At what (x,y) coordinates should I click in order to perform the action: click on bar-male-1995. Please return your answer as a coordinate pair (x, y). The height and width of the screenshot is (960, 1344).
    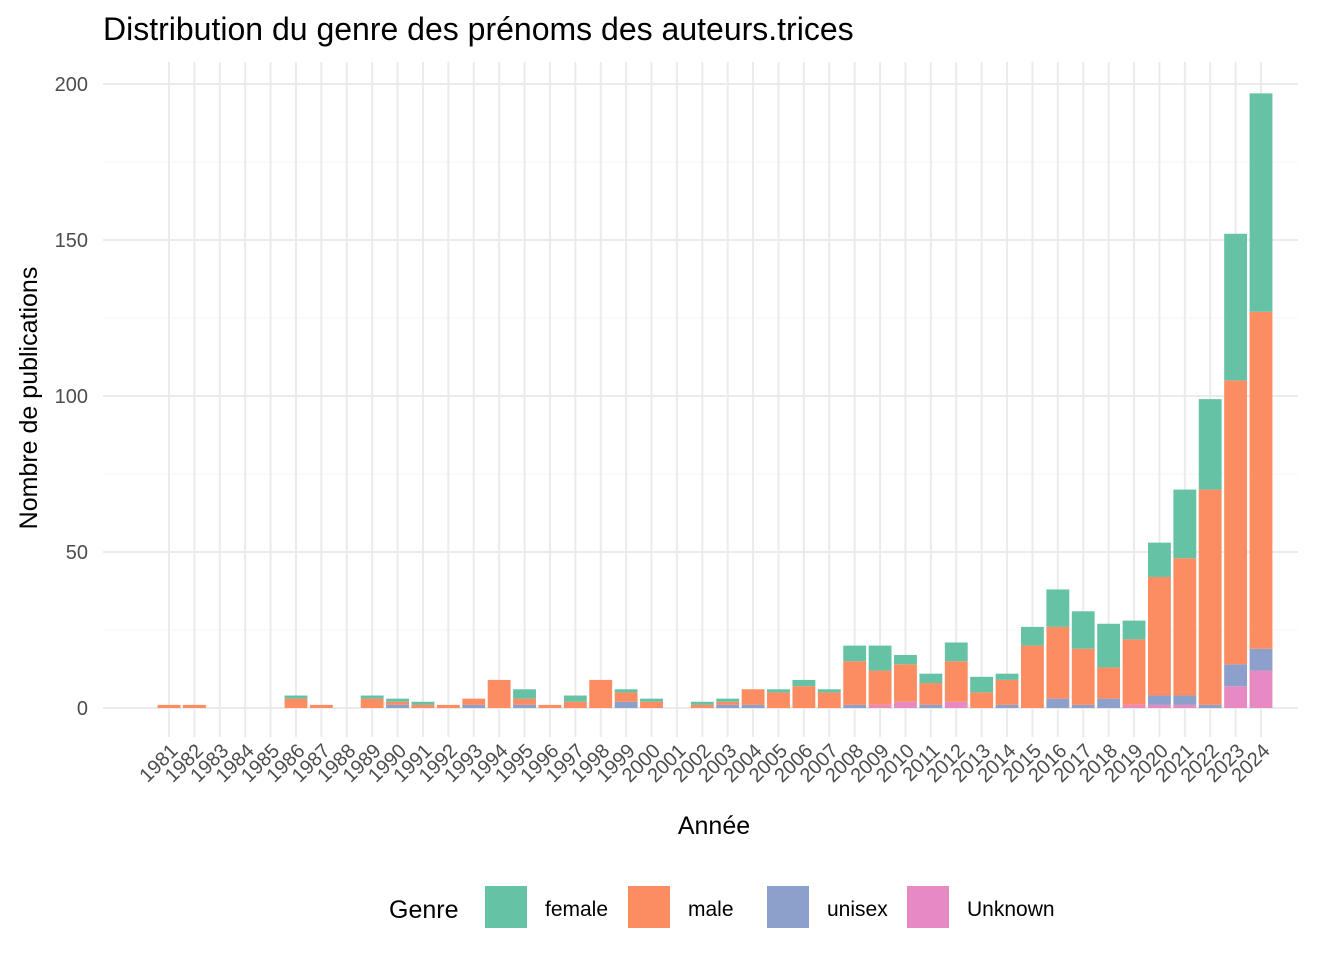
    Looking at the image, I should click on (524, 701).